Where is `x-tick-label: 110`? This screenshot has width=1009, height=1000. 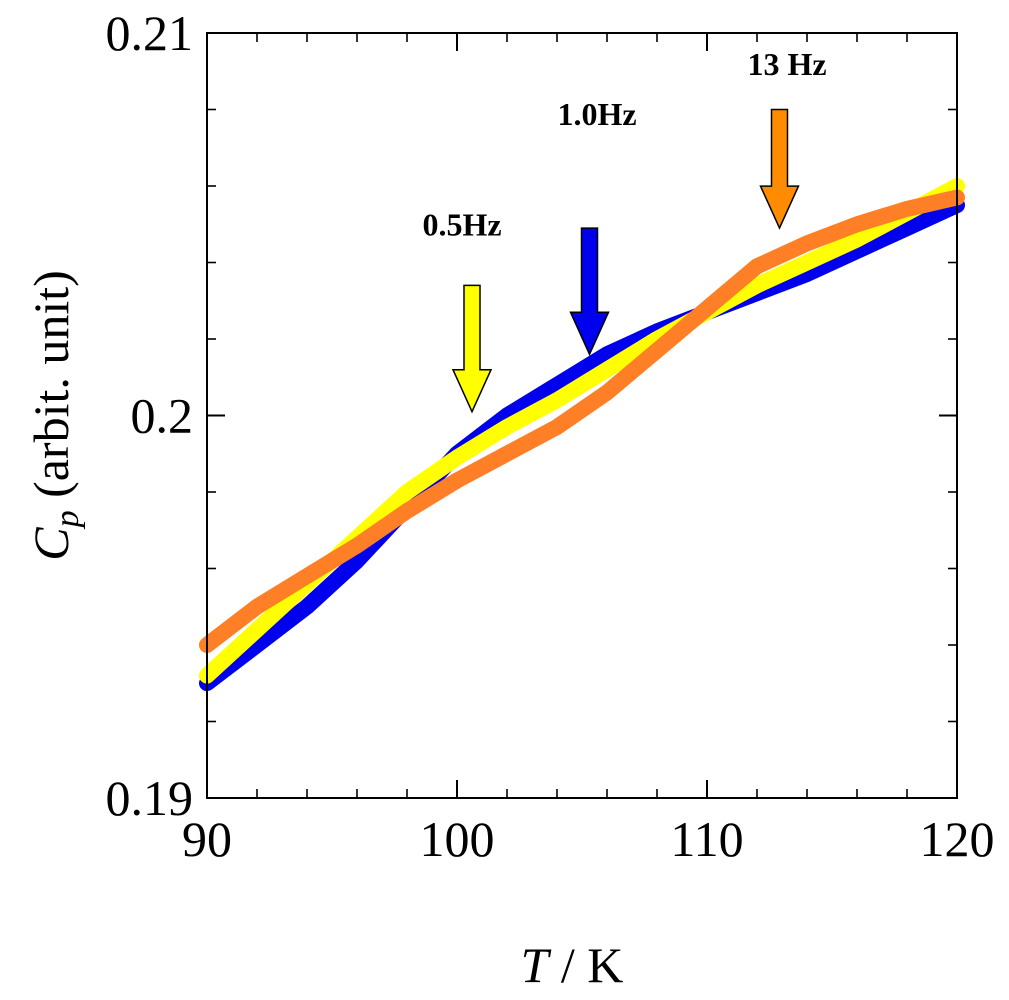
x-tick-label: 110 is located at coordinates (706, 839).